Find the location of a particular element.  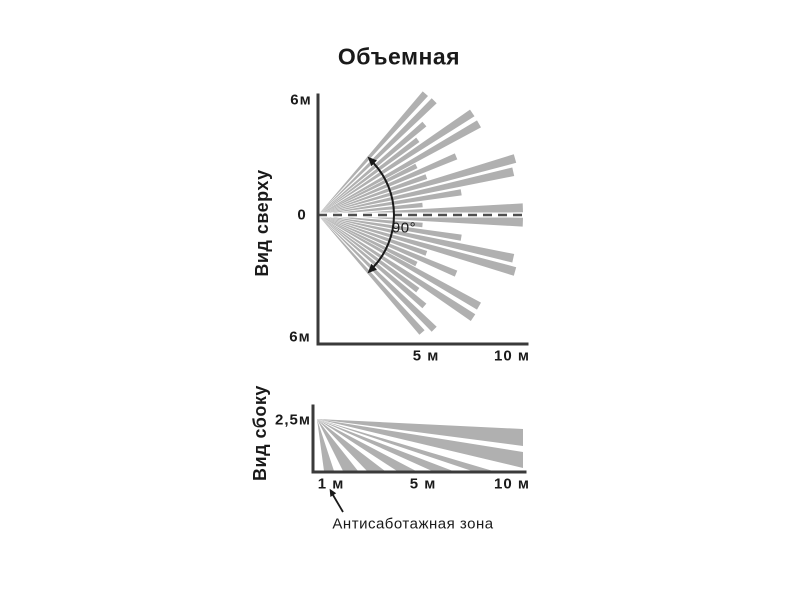

top-view-y-bottom-tick: 6м is located at coordinates (300, 337).